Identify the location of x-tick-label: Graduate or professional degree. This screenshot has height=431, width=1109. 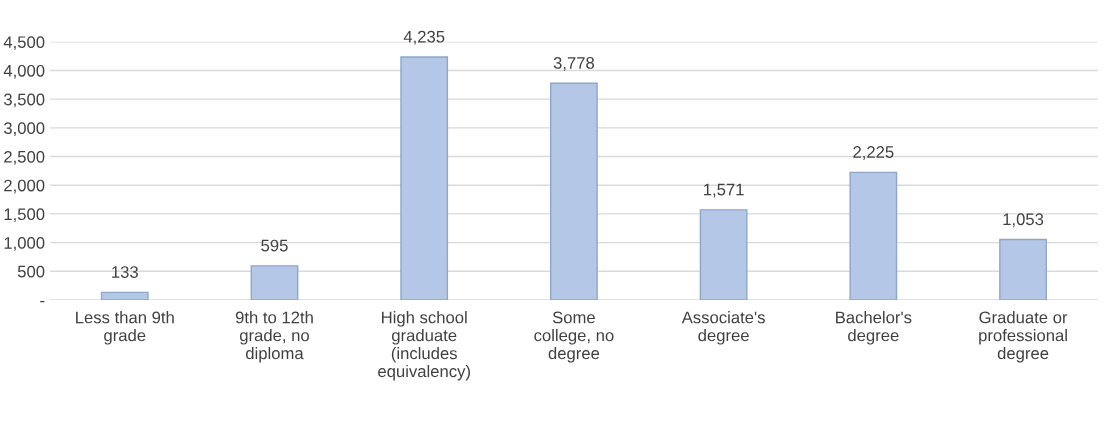
(1023, 337).